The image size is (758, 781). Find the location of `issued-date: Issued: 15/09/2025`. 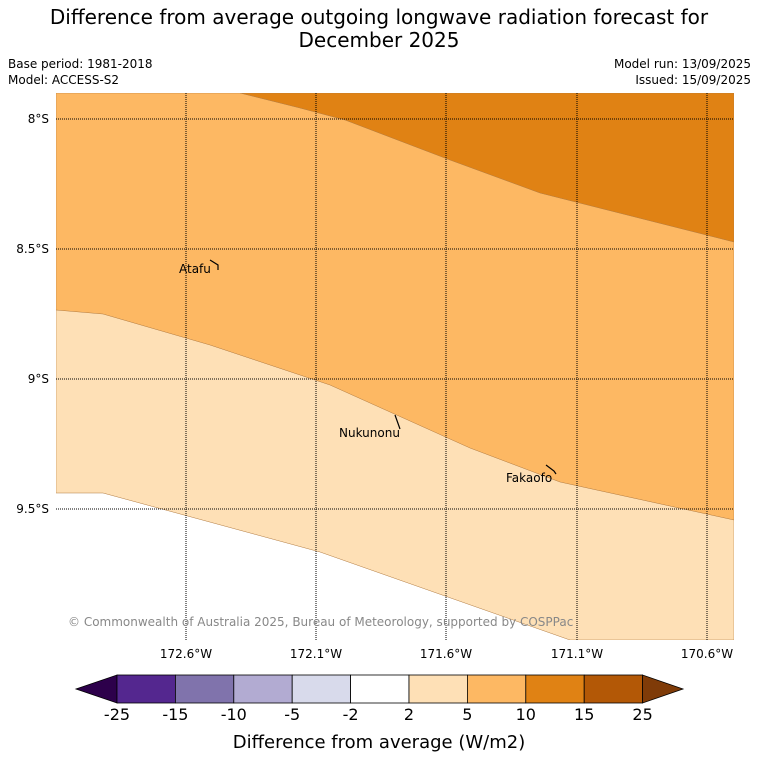

issued-date: Issued: 15/09/2025 is located at coordinates (693, 80).